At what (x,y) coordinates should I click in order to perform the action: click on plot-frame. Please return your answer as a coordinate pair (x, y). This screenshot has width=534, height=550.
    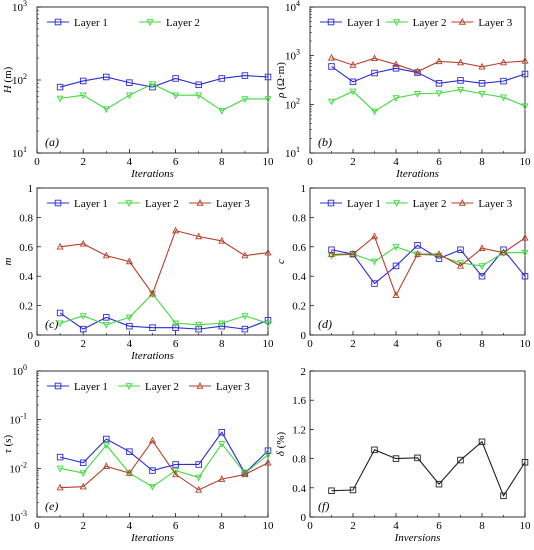
    Looking at the image, I should click on (152, 261).